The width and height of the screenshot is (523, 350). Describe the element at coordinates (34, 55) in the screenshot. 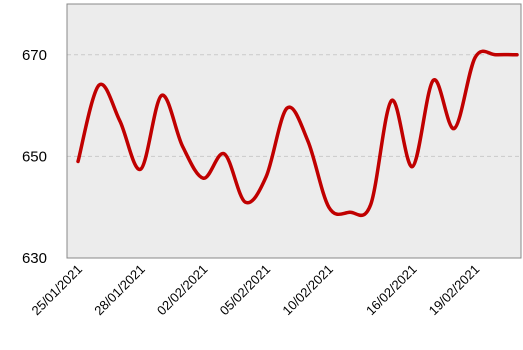

I see `y-tick-label: 670` at that location.